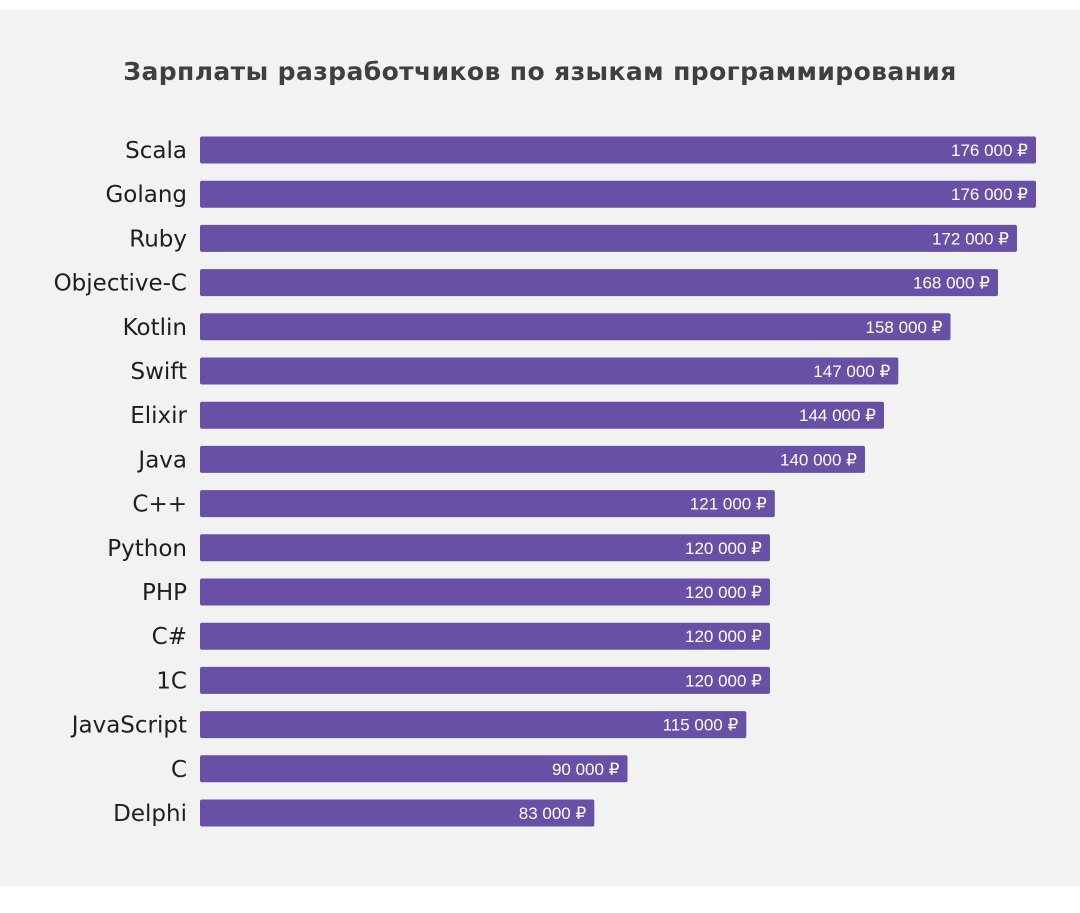 This screenshot has width=1080, height=913. Describe the element at coordinates (171, 681) in the screenshot. I see `category-label: 1C` at that location.